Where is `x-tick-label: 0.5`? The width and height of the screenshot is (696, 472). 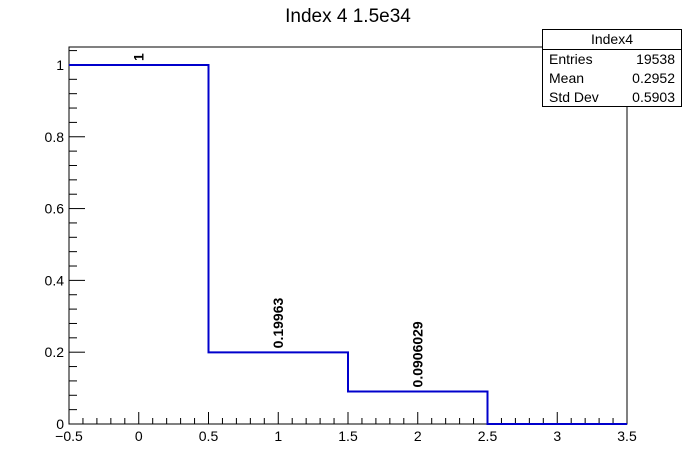 x-tick-label: 0.5 is located at coordinates (209, 436).